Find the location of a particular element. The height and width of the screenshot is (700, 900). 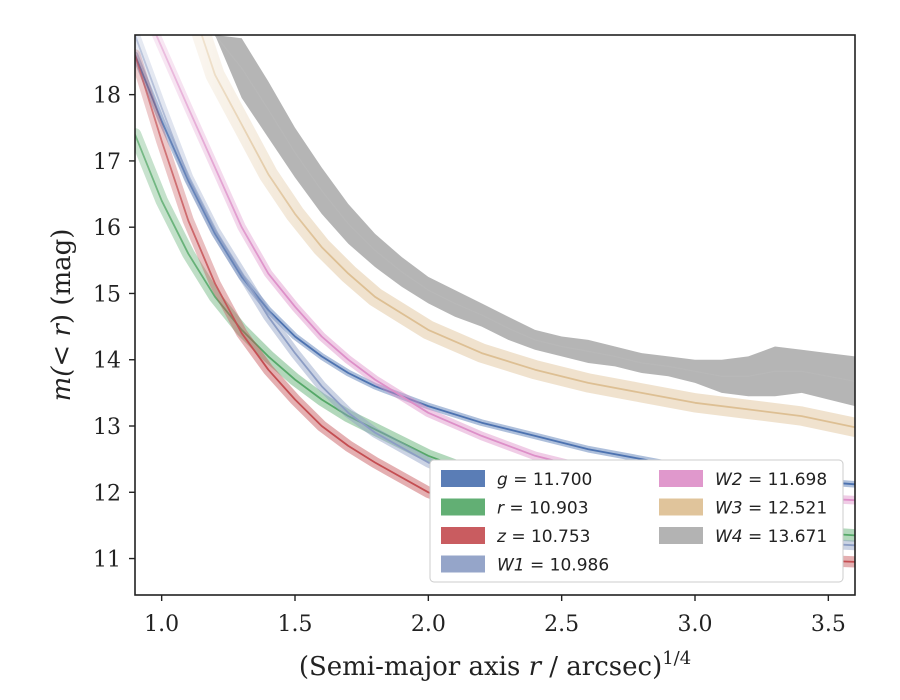

y-axis-label: m(< r) (mag) is located at coordinates (62, 315).